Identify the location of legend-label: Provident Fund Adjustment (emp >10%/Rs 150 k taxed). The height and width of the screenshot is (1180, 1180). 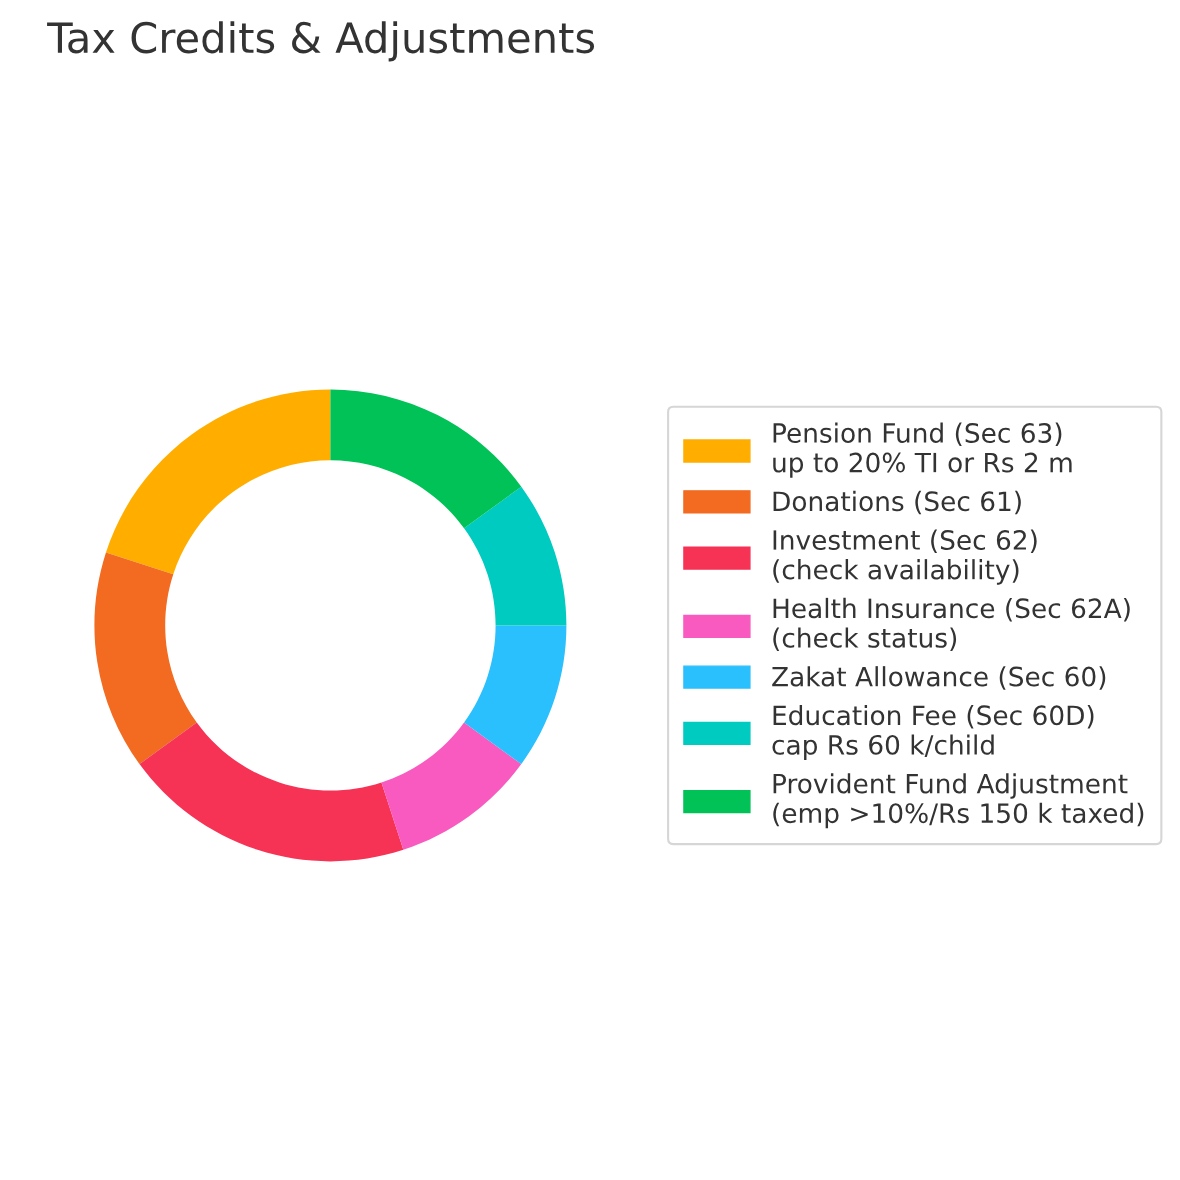
(958, 801).